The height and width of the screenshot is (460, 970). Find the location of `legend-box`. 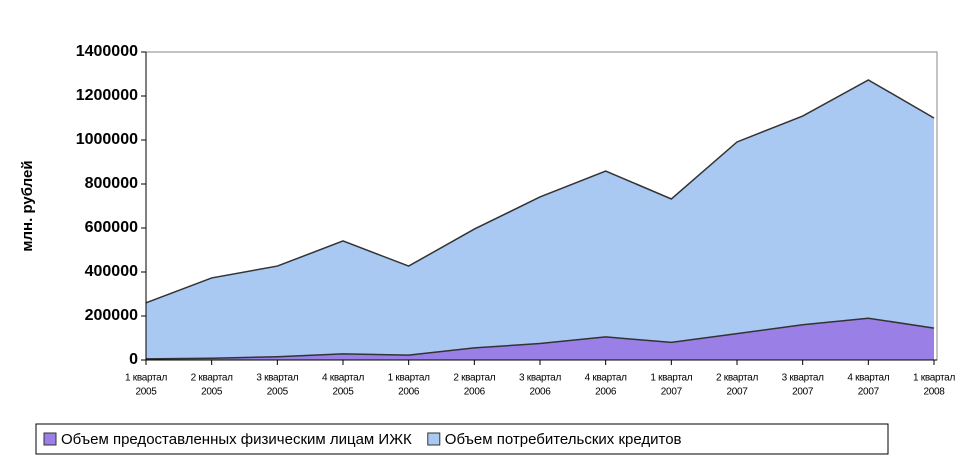

legend-box is located at coordinates (462, 439).